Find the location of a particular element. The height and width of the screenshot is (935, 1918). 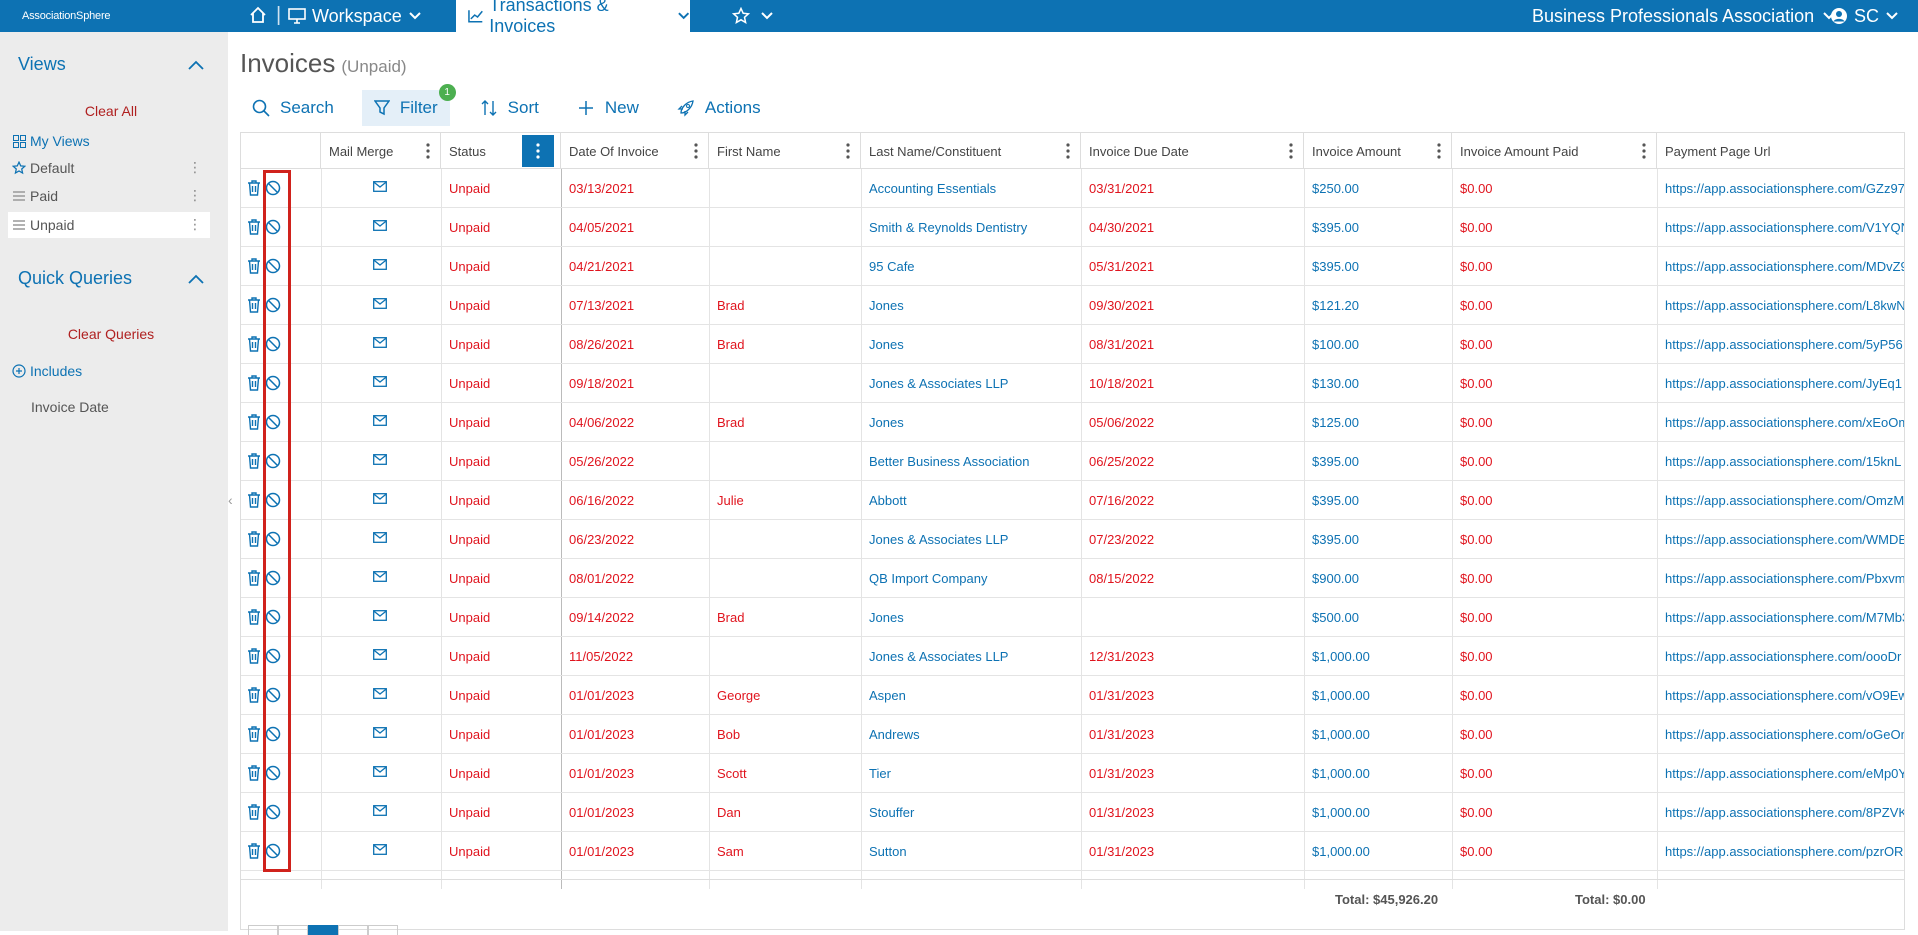

new-button: New is located at coordinates (608, 108).